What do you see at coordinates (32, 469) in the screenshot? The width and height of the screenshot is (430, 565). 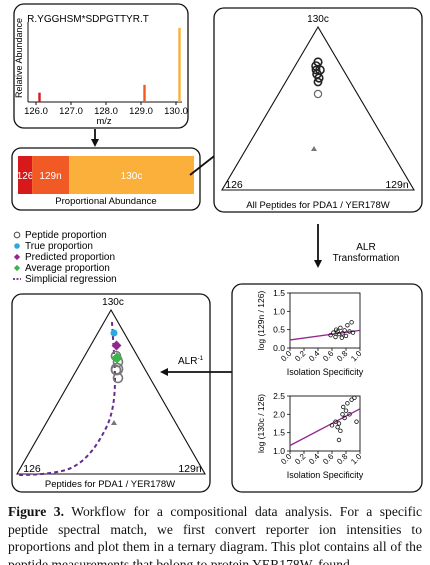 I see `ternary-bottom-left-label: 126` at bounding box center [32, 469].